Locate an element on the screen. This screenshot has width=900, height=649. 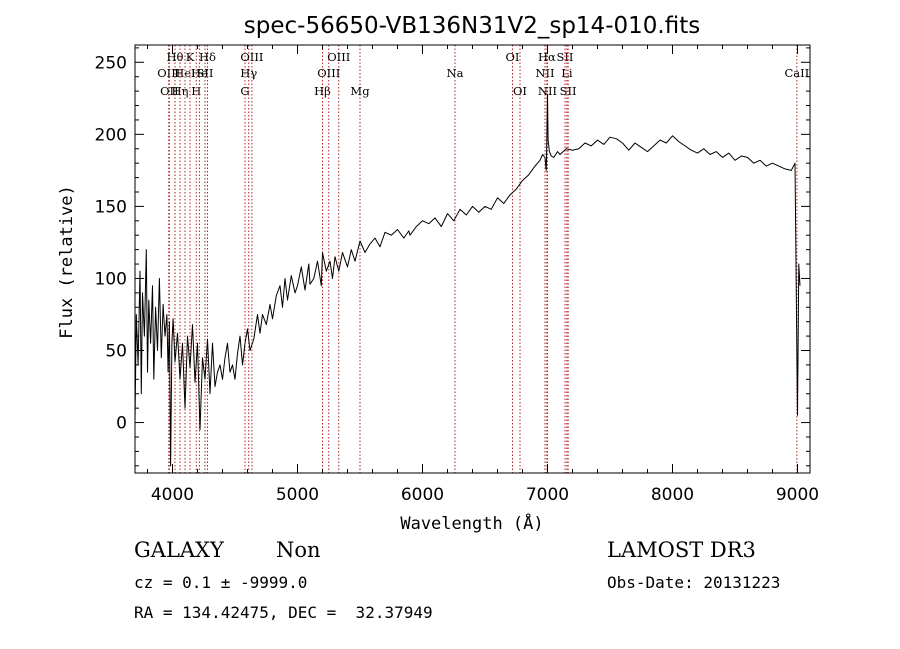
line-label-9: Hδ is located at coordinates (207, 57).